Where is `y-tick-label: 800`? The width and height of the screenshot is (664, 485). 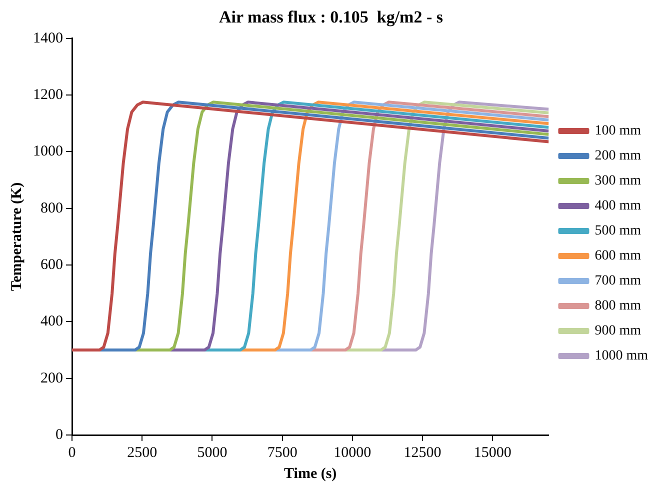
y-tick-label: 800 is located at coordinates (51, 208).